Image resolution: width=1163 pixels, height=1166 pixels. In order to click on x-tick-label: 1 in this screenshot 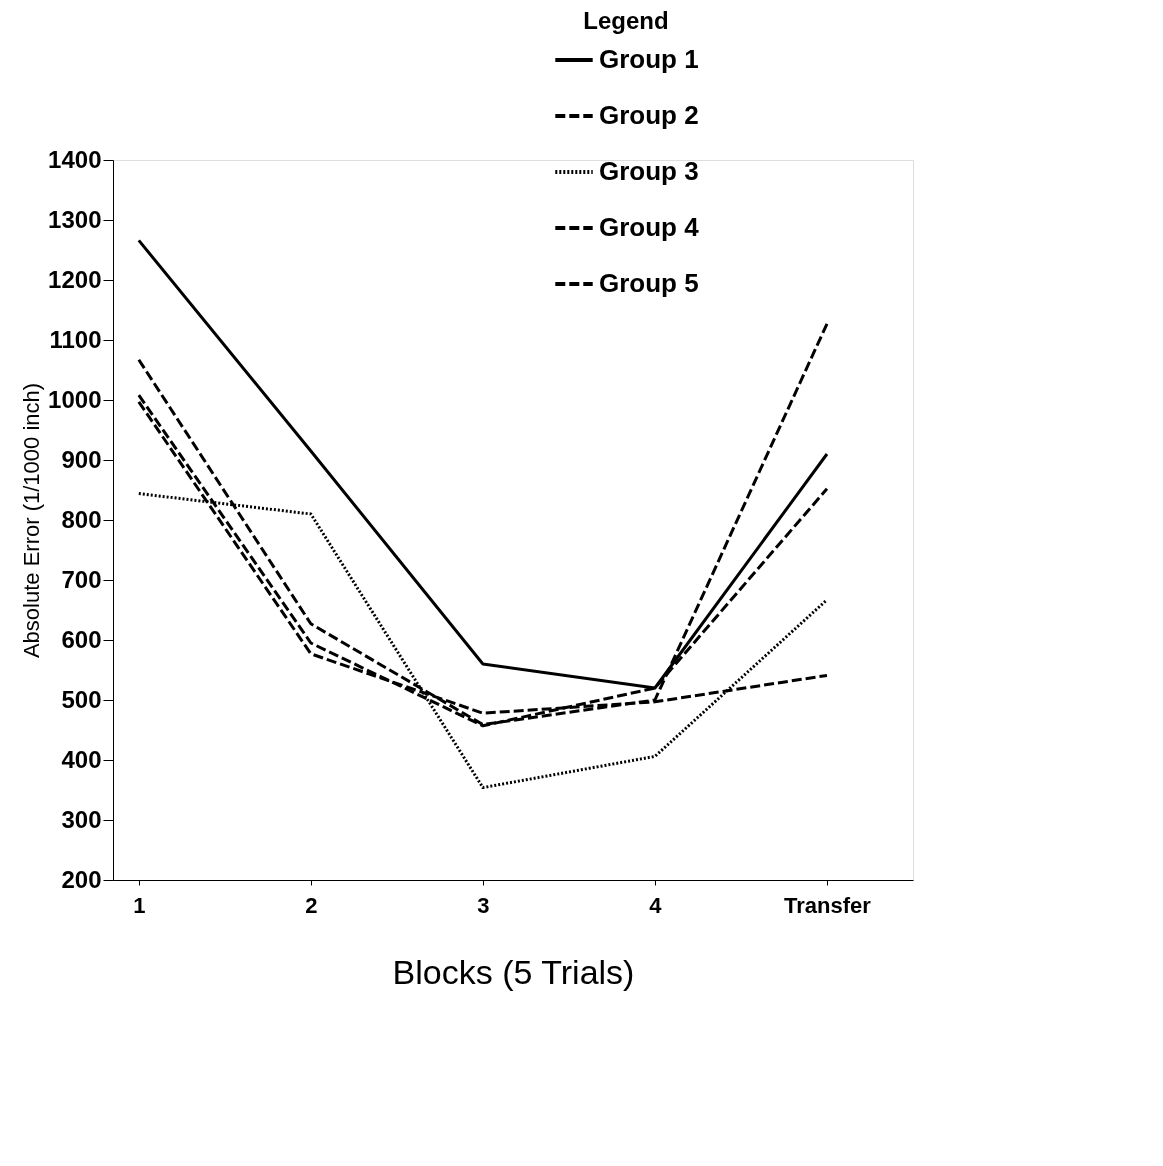, I will do `click(139, 905)`.